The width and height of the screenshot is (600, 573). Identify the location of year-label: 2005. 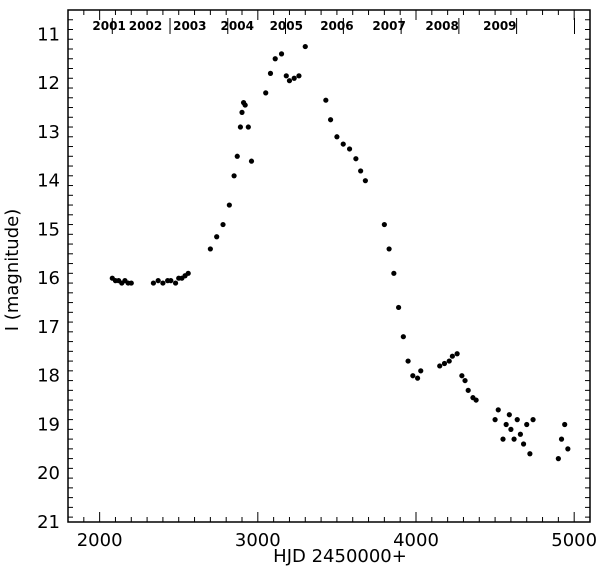
(286, 26).